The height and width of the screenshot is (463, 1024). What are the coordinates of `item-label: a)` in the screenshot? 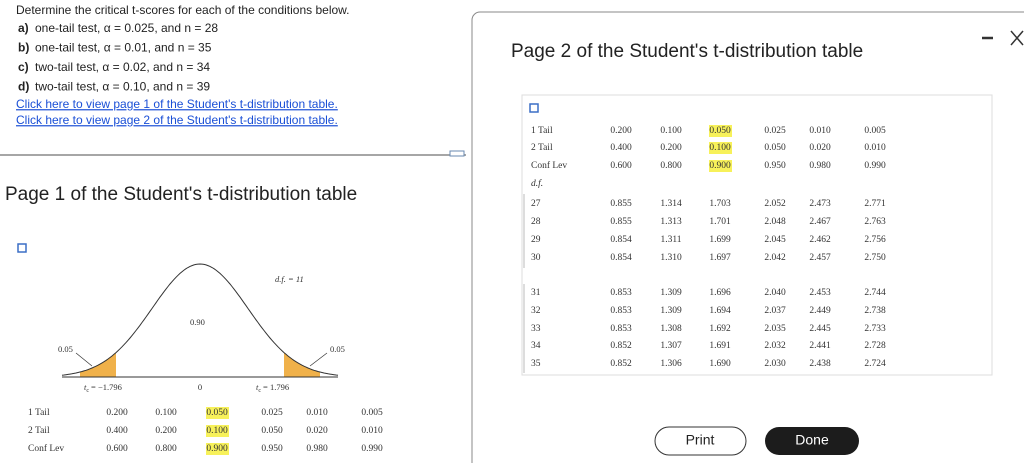 It's located at (23, 28).